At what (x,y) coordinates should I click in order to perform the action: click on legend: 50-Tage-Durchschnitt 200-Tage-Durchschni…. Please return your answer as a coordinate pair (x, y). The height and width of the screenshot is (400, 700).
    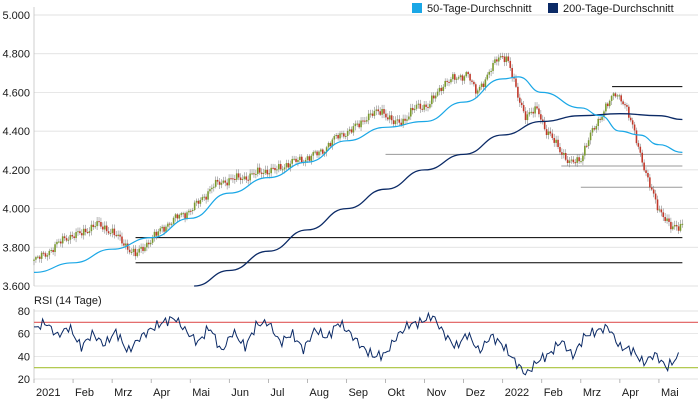
    Looking at the image, I should click on (543, 9).